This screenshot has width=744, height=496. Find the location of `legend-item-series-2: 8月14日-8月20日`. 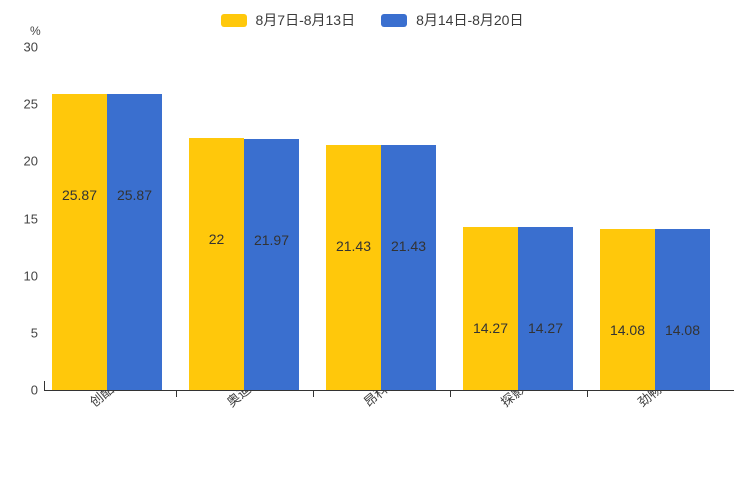

legend-item-series-2: 8月14日-8月20日 is located at coordinates (452, 20).